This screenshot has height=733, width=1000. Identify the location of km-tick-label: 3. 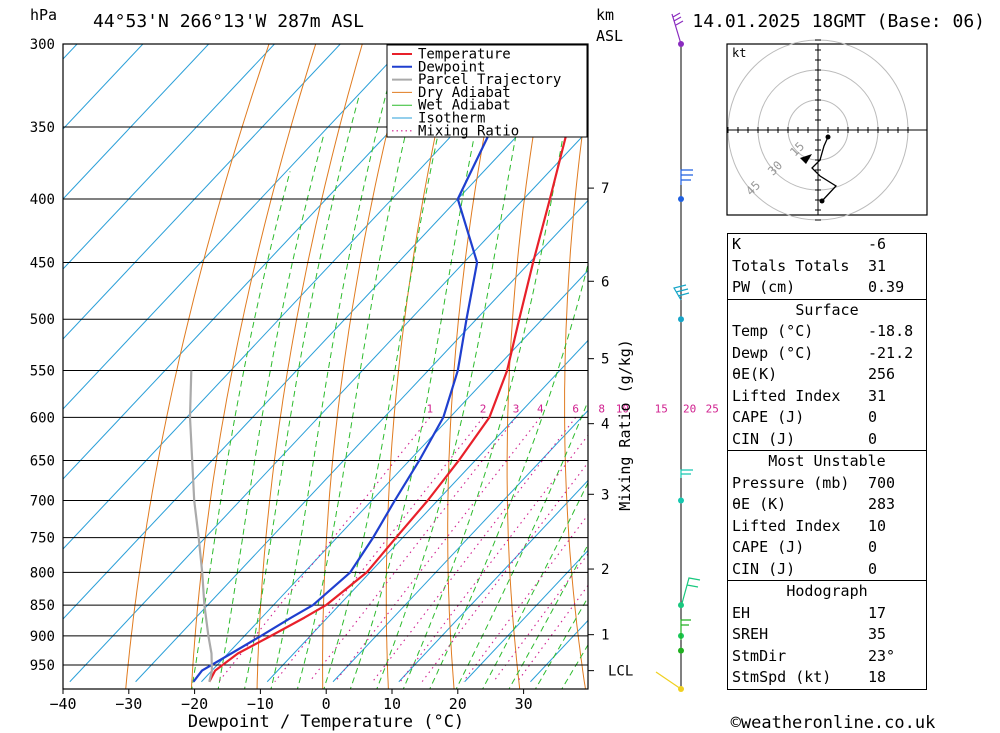
(605, 495).